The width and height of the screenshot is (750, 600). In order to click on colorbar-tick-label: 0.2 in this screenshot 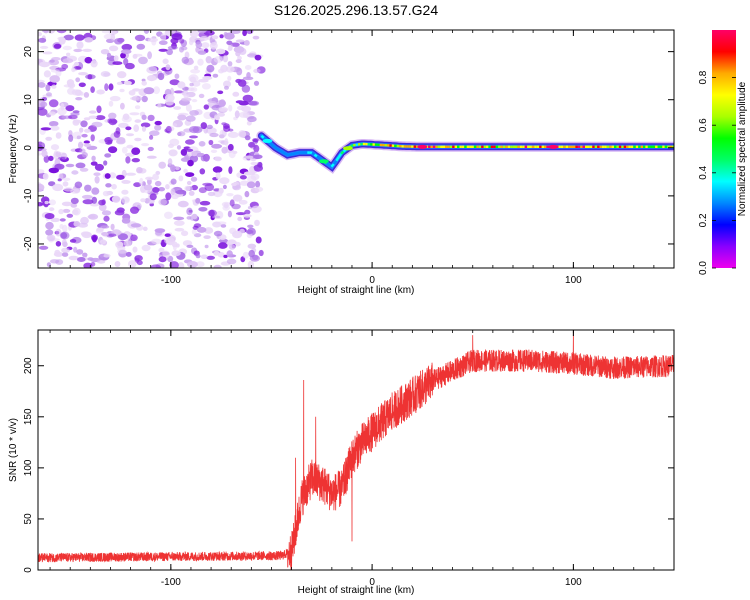, I will do `click(703, 220)`.